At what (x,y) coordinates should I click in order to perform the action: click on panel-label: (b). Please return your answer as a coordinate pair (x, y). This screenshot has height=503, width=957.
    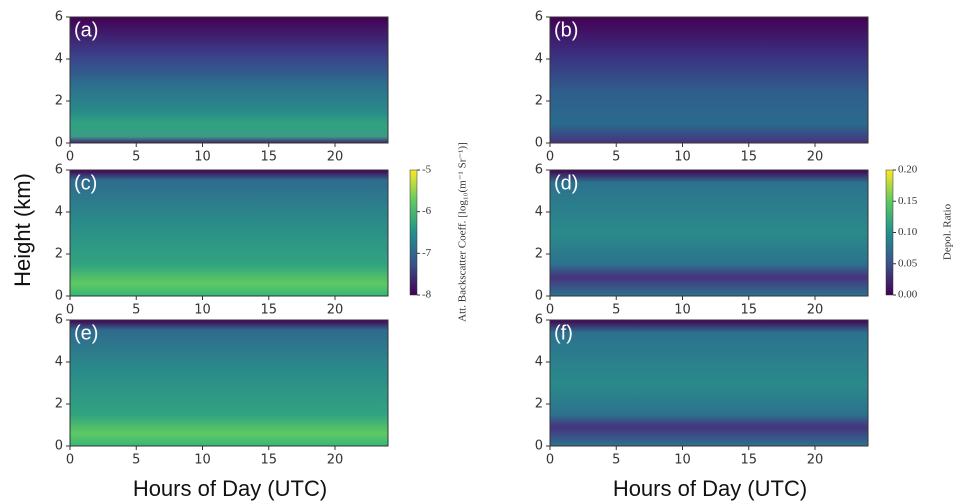
    Looking at the image, I should click on (566, 30).